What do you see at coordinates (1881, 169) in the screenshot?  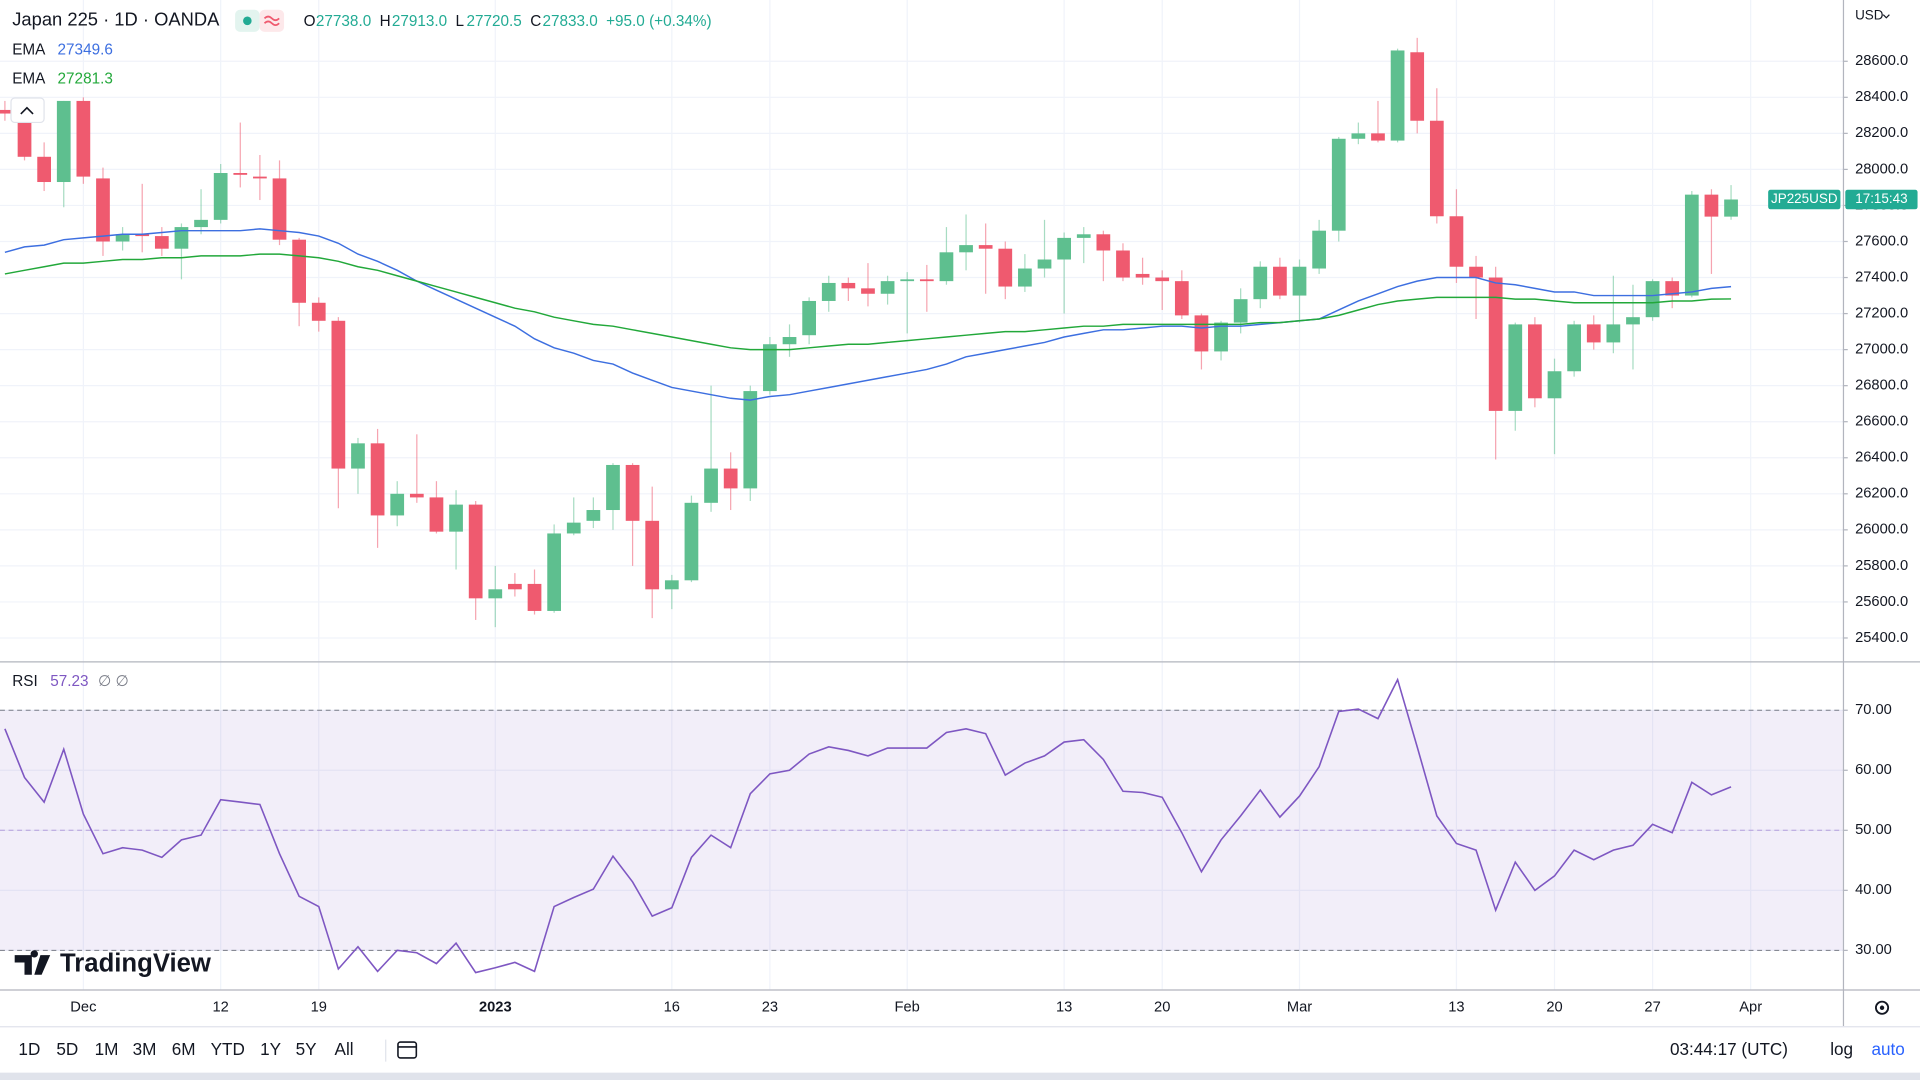 I see `y-tick-label: 28000.0` at bounding box center [1881, 169].